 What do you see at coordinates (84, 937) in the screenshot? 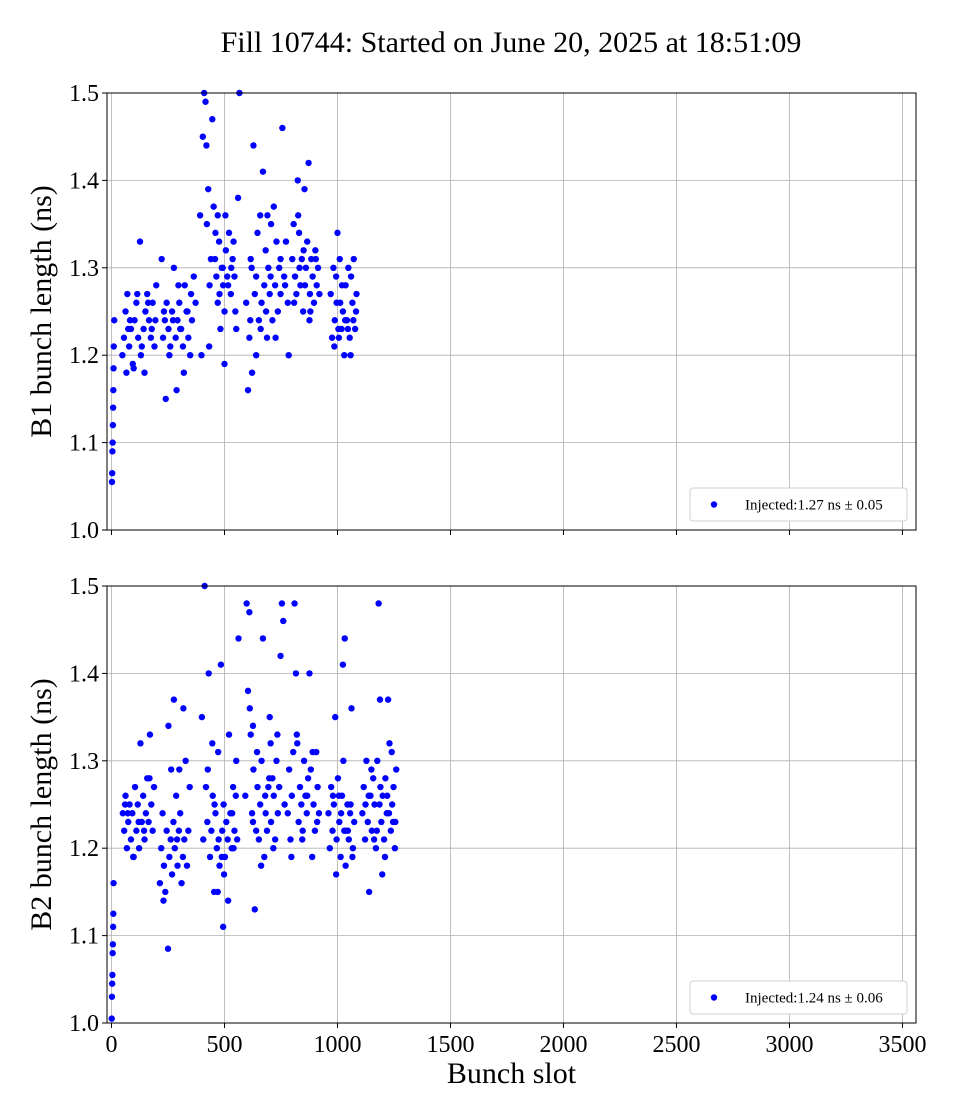
I see `y-tick-label: 1.1` at bounding box center [84, 937].